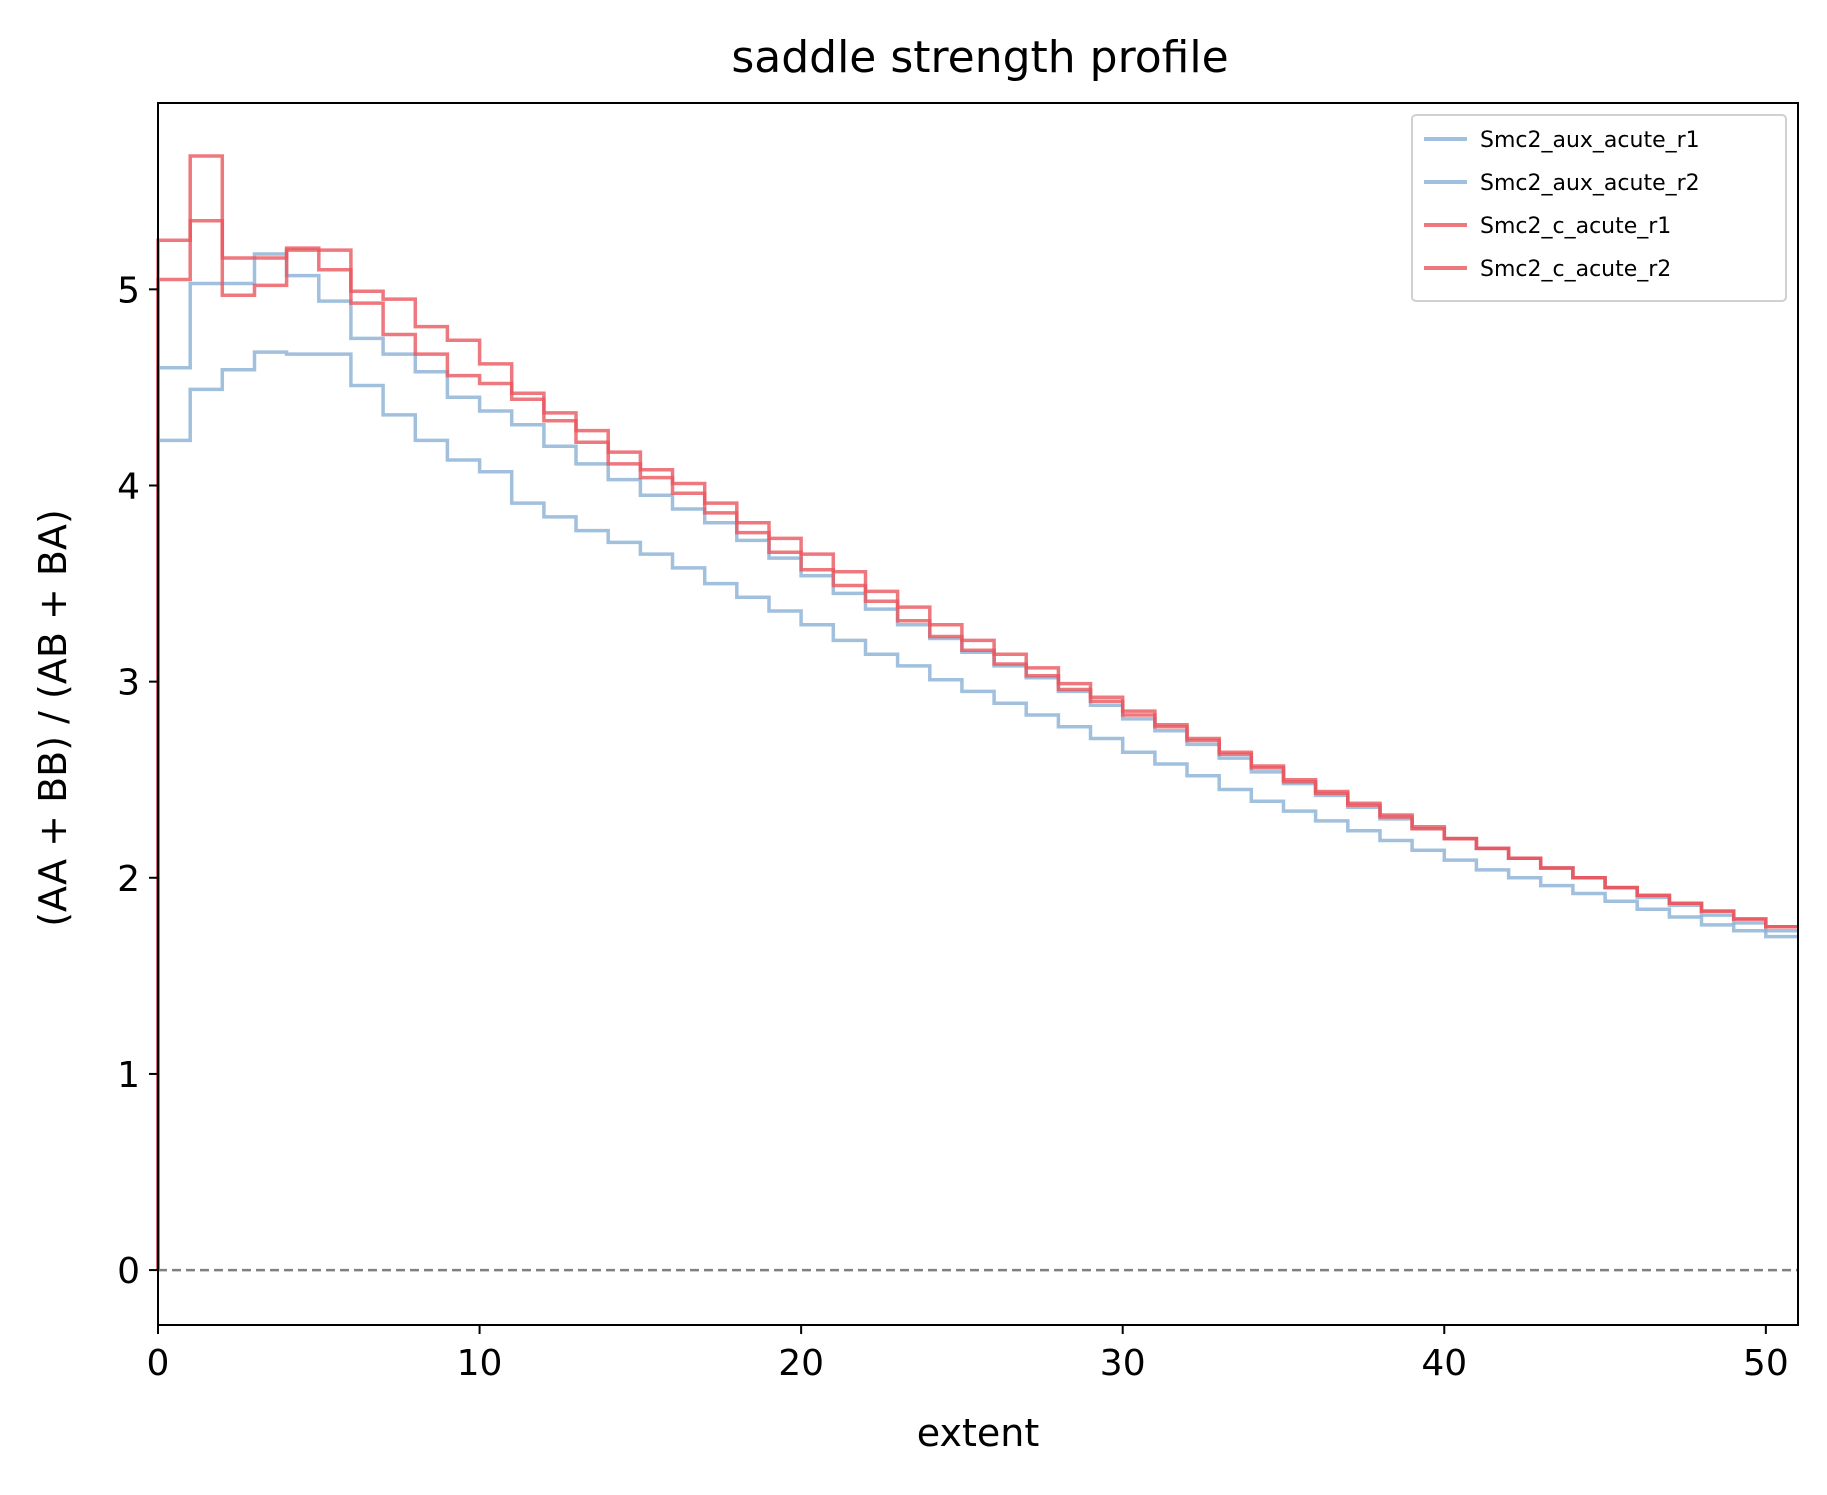 This screenshot has width=1827, height=1495. Describe the element at coordinates (801, 1363) in the screenshot. I see `x-tick-label: 20` at that location.